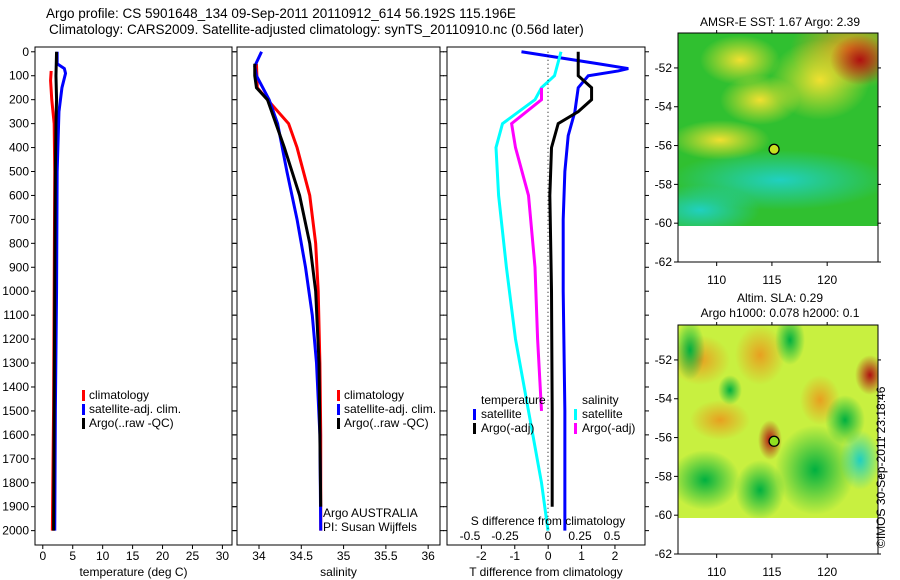  What do you see at coordinates (571, 279) in the screenshot?
I see `series-line-temperature-argo-adj-` at bounding box center [571, 279].